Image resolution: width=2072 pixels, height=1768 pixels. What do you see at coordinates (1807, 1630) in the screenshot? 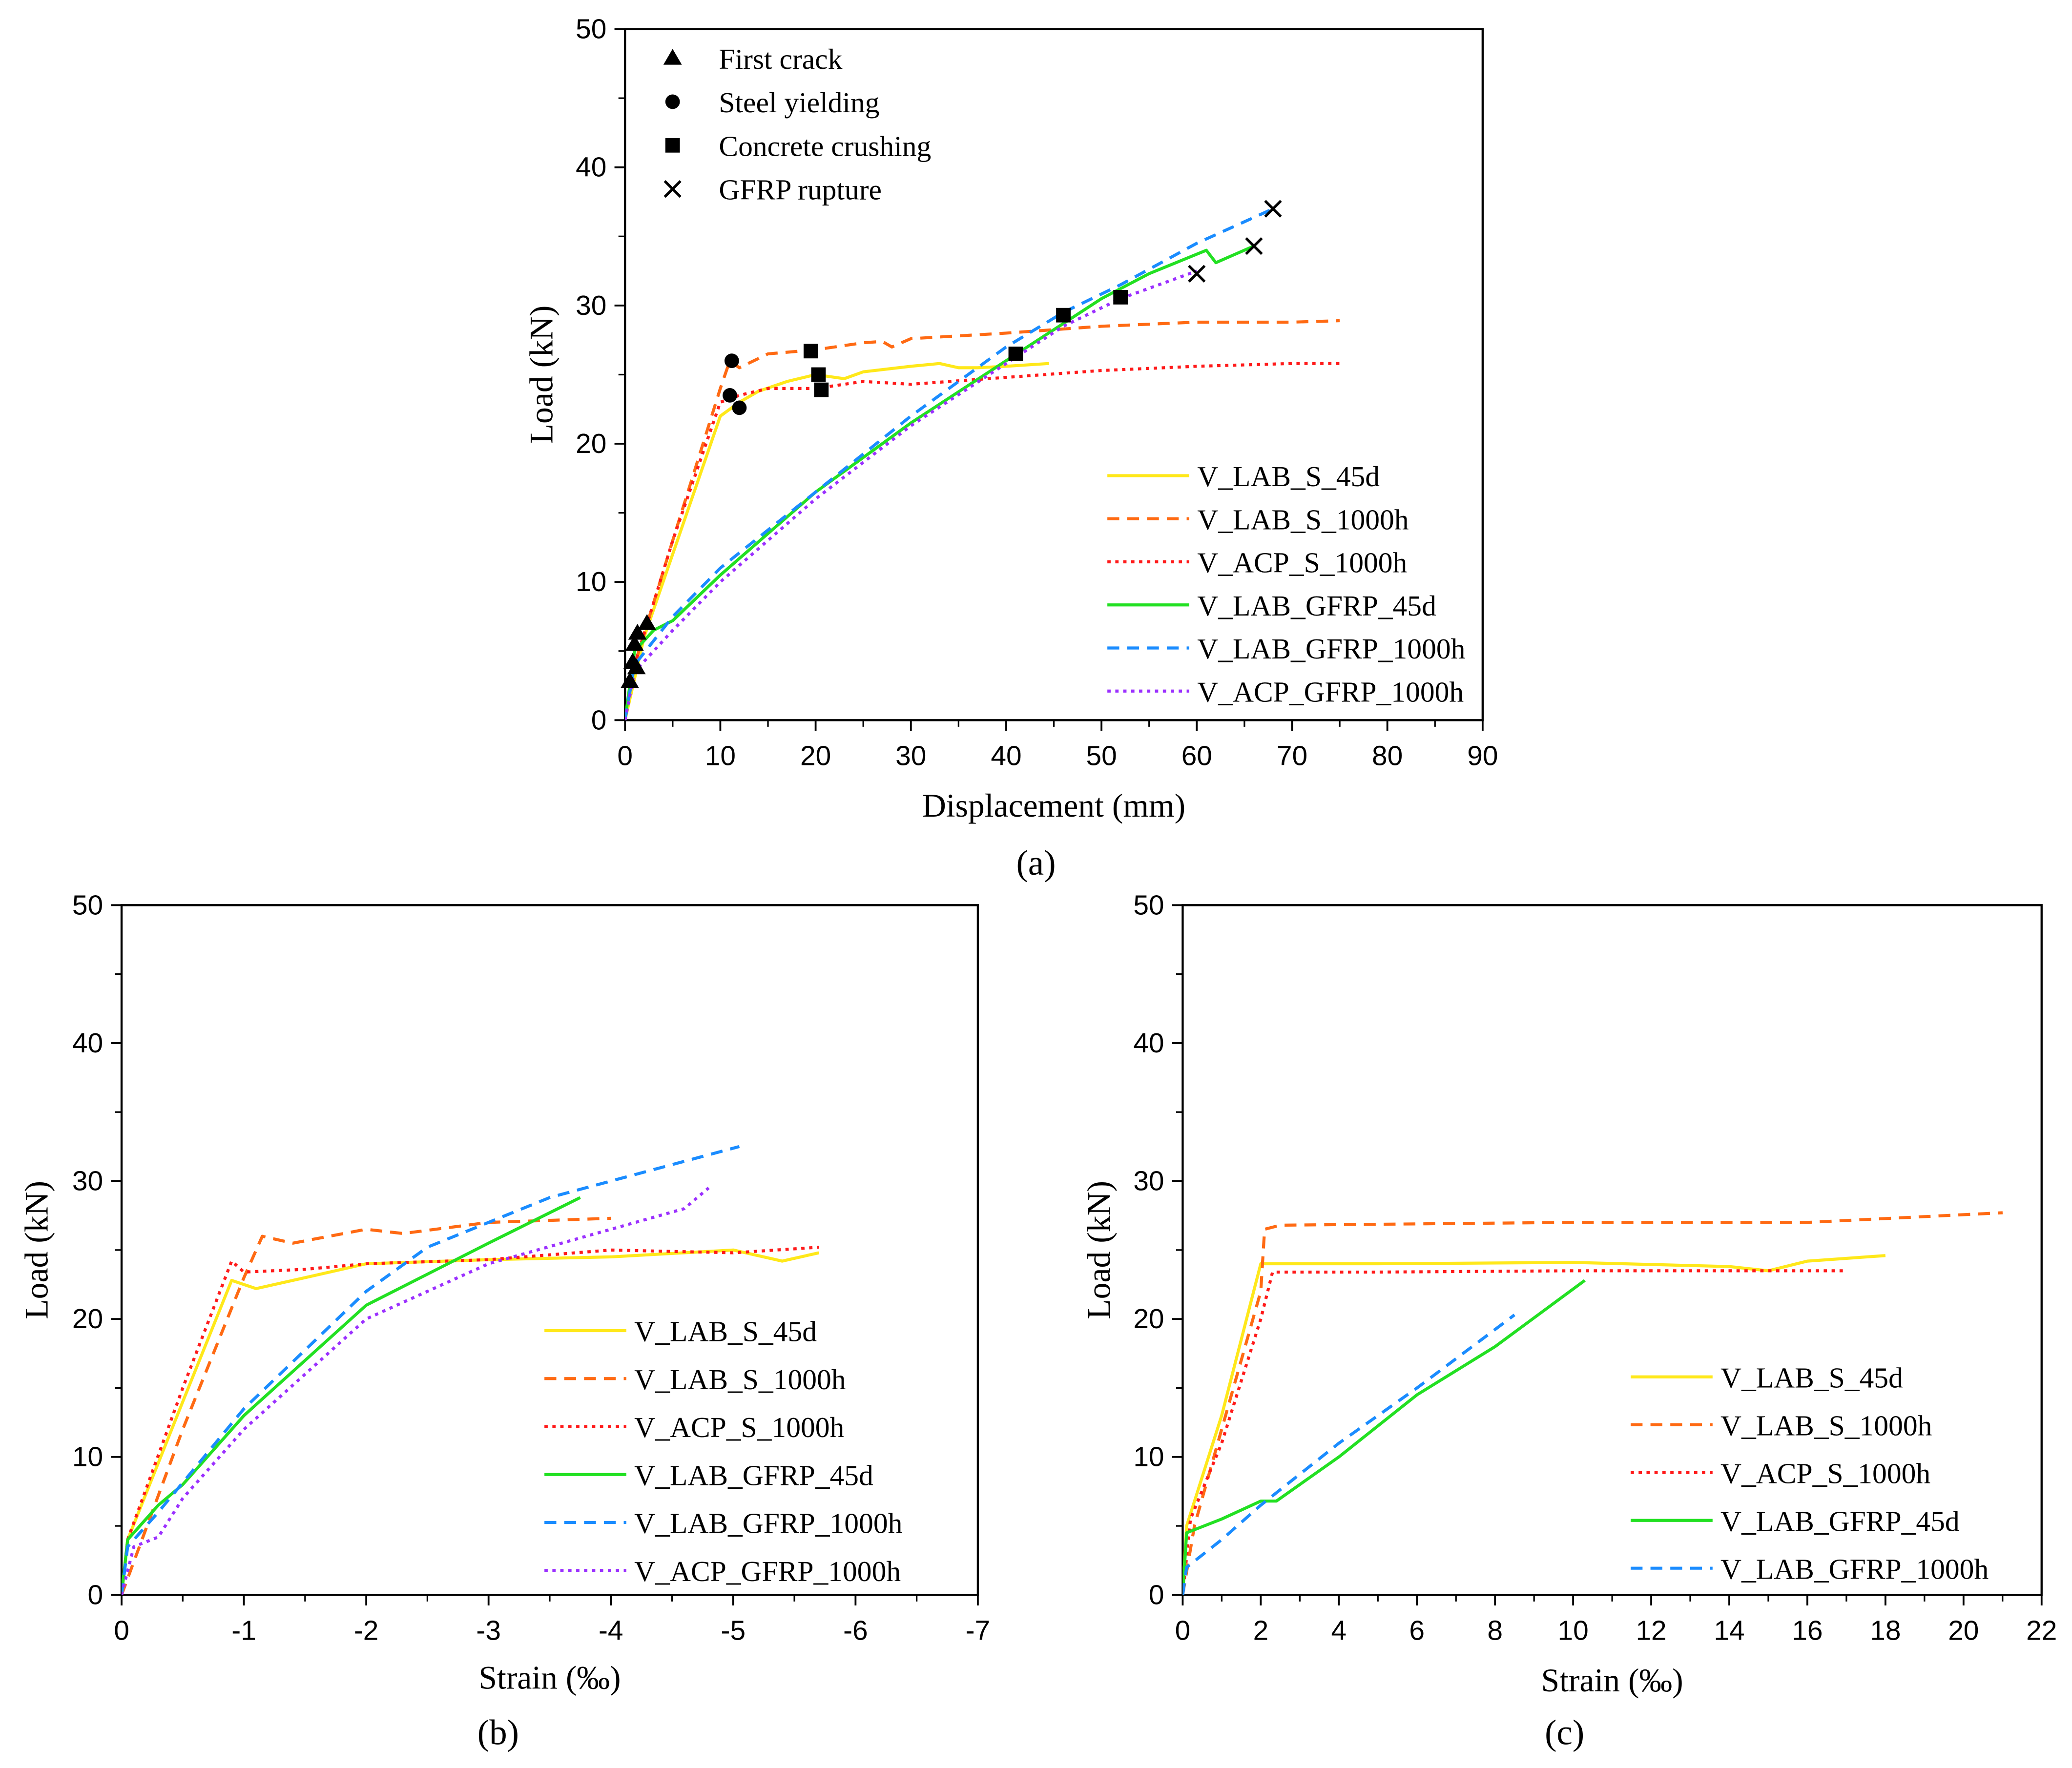
I see `x-tick-label: 16` at bounding box center [1807, 1630].